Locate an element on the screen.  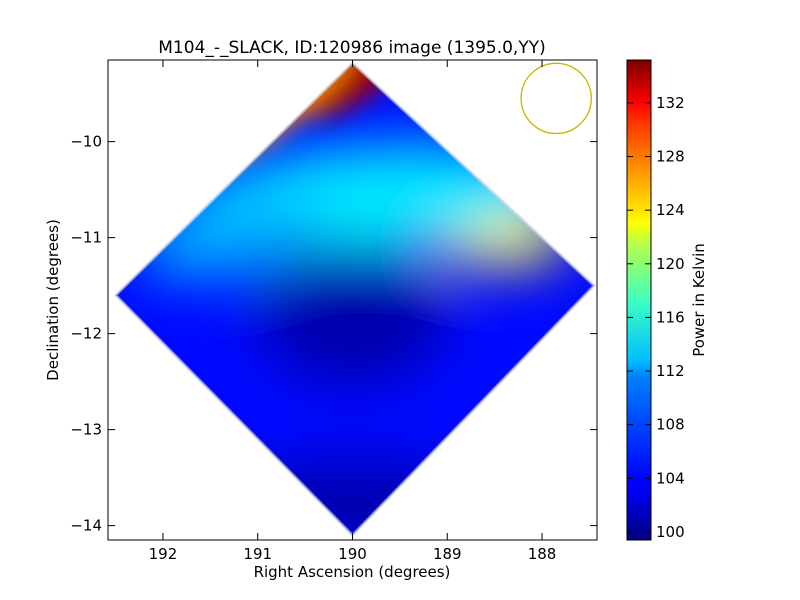
colorbar-label: Power in Kelvin is located at coordinates (699, 300).